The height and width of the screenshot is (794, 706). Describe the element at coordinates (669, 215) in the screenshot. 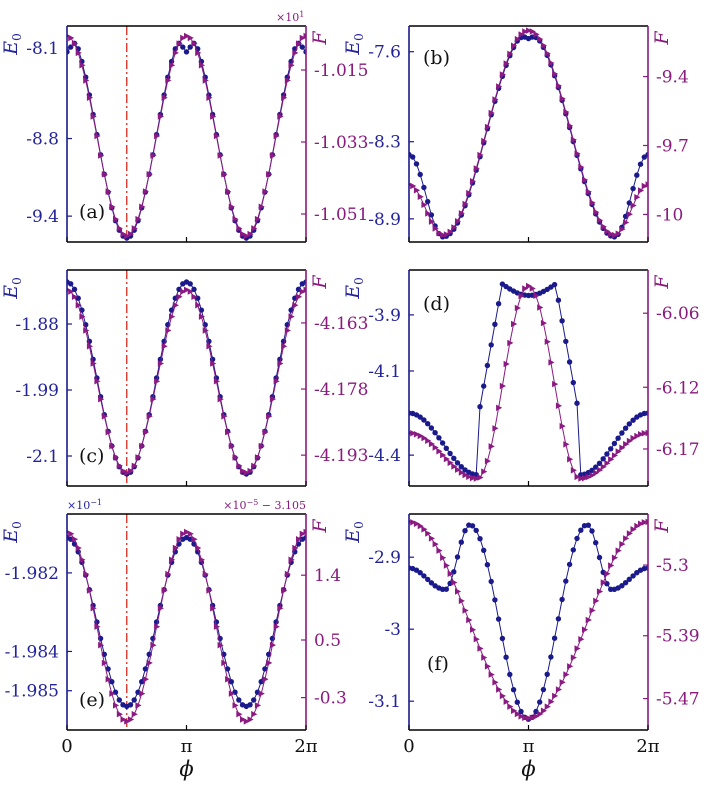

I see `tick-label-right: -10` at that location.